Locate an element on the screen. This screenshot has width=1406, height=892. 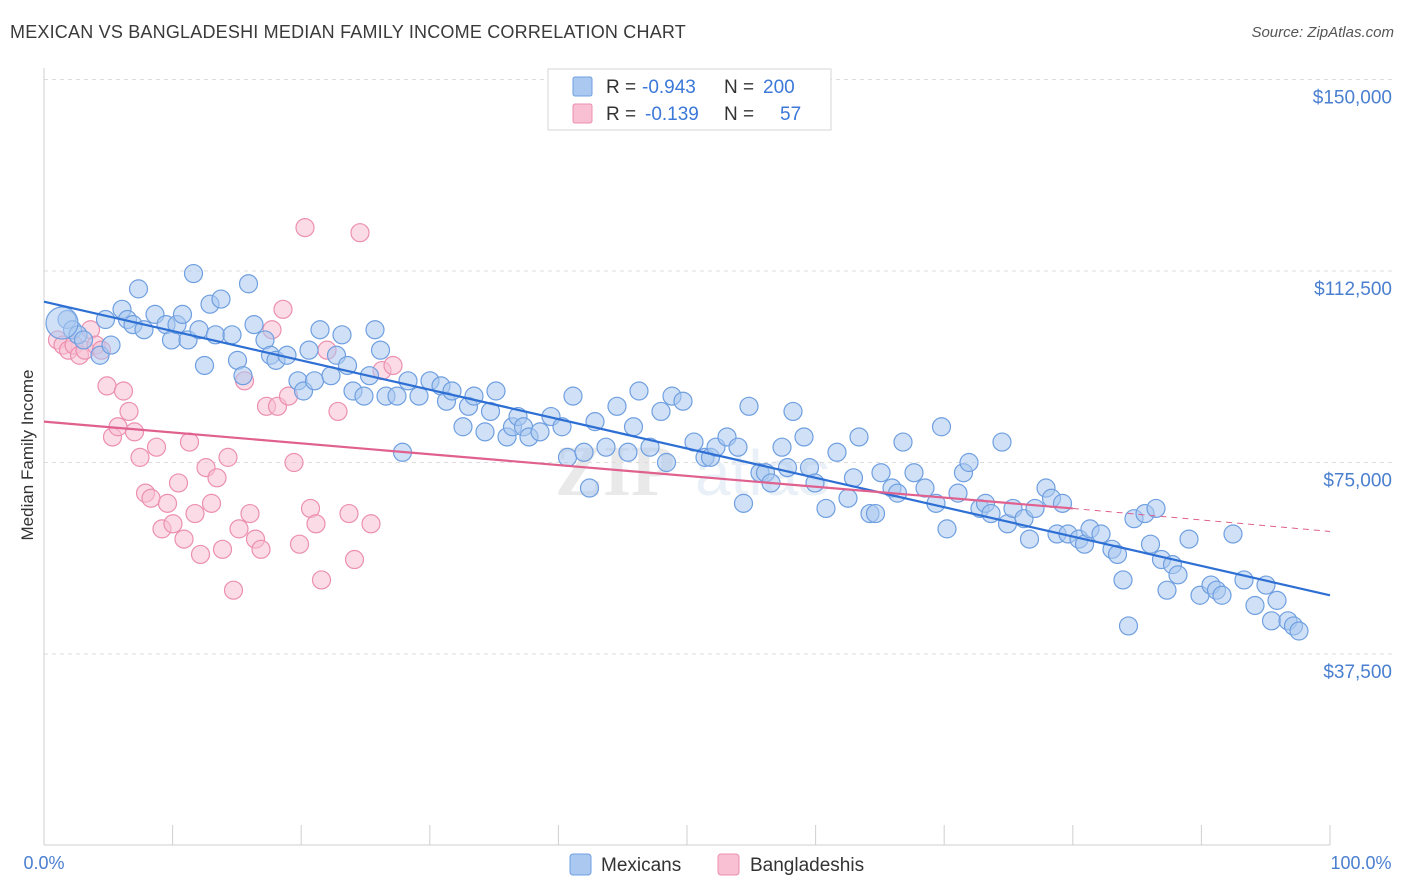
bangladeshis-trend-line is located at coordinates (558, 465).